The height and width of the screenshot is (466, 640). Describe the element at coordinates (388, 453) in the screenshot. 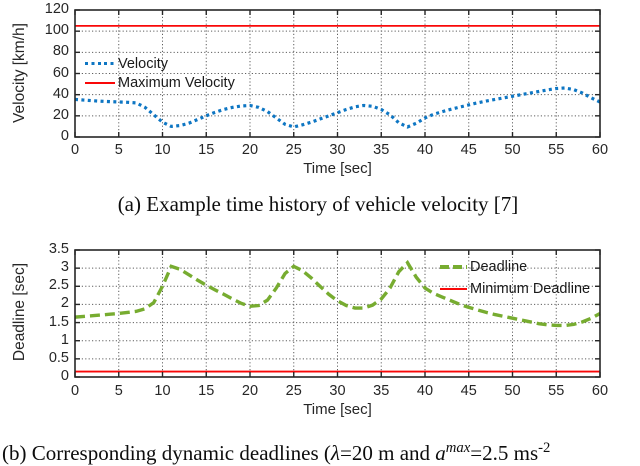

I see `caption-b-text: =20 m and` at that location.